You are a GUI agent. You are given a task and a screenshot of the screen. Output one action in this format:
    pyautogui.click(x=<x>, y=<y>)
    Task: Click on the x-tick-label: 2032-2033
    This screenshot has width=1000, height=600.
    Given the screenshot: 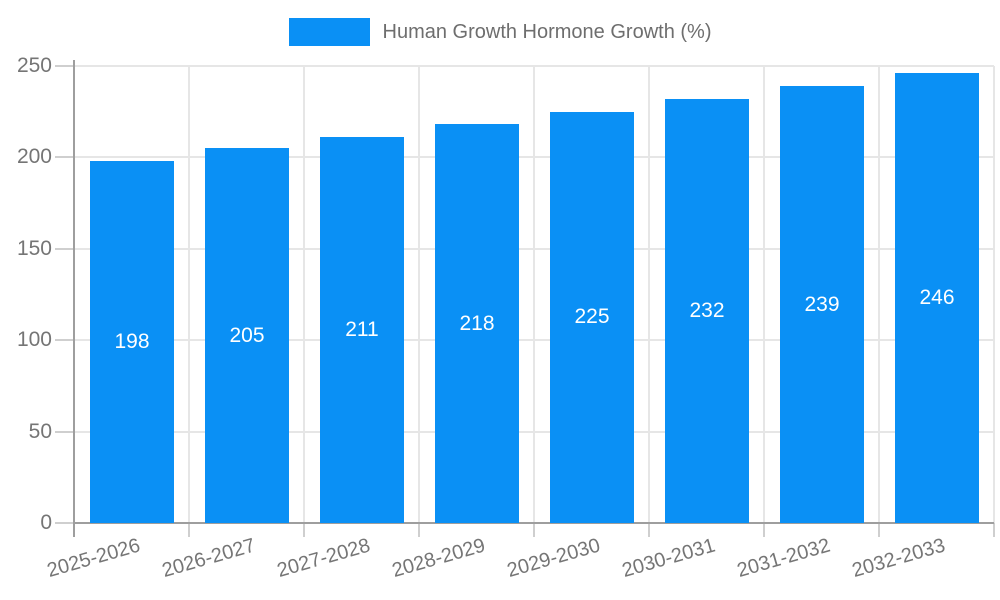 What is the action you would take?
    pyautogui.click(x=898, y=558)
    